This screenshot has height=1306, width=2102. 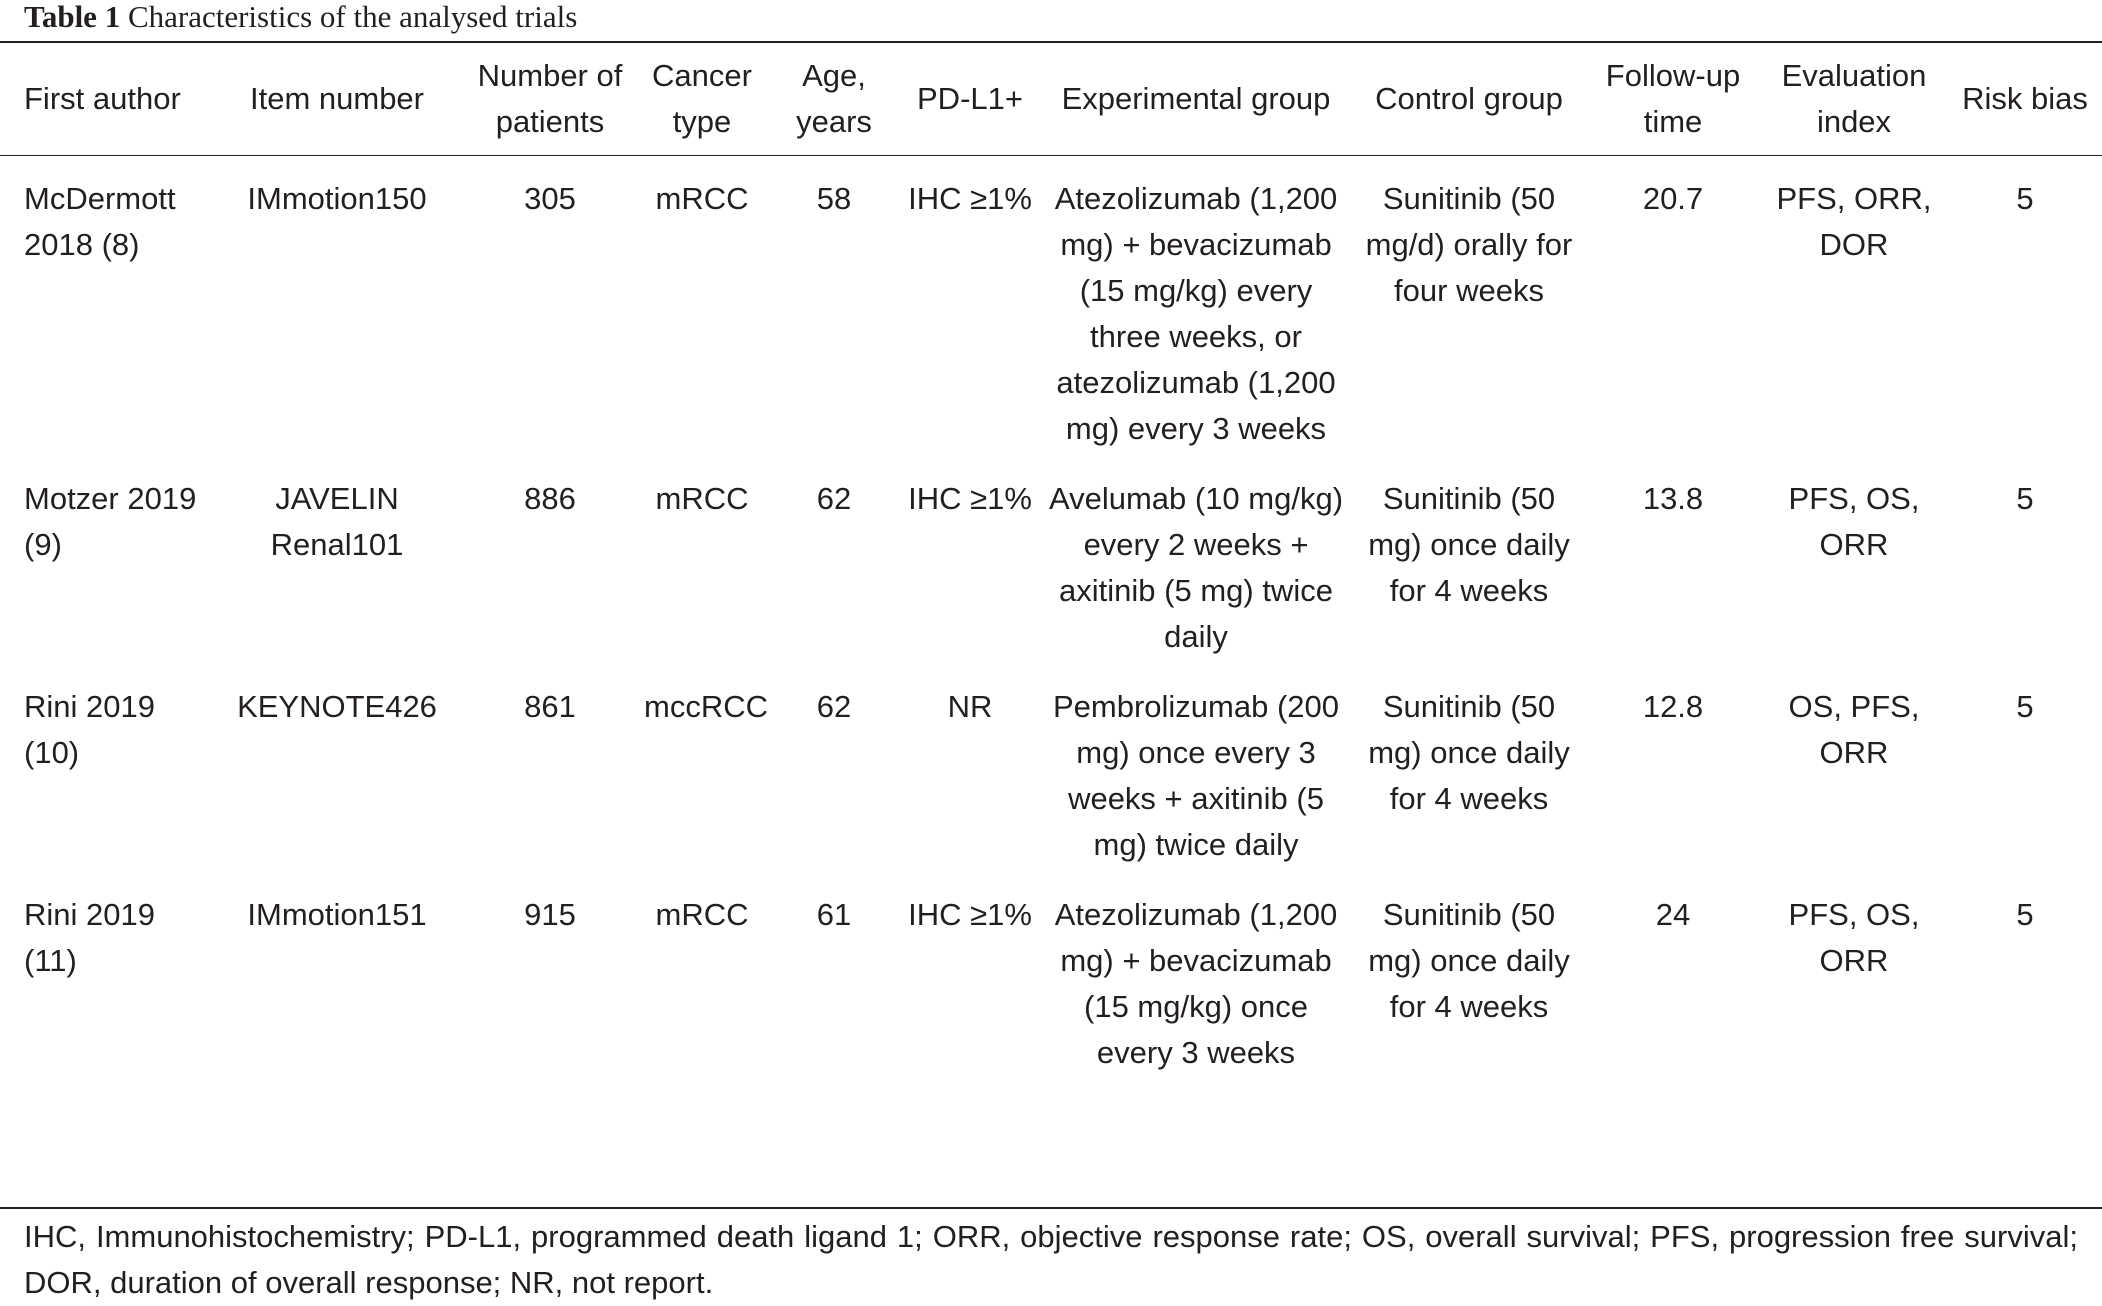 I want to click on cell-follow-up-time: 12.8, so click(x=1673, y=706).